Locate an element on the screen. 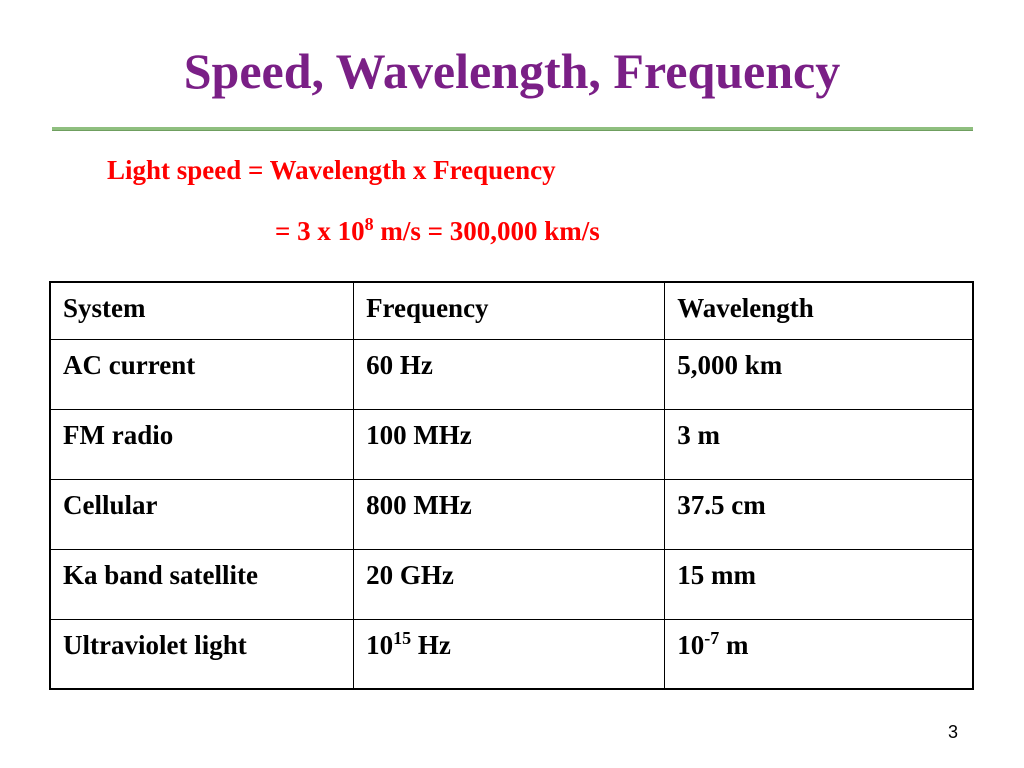 This screenshot has width=1024, height=768. table-cell: Ka band satellite is located at coordinates (202, 584).